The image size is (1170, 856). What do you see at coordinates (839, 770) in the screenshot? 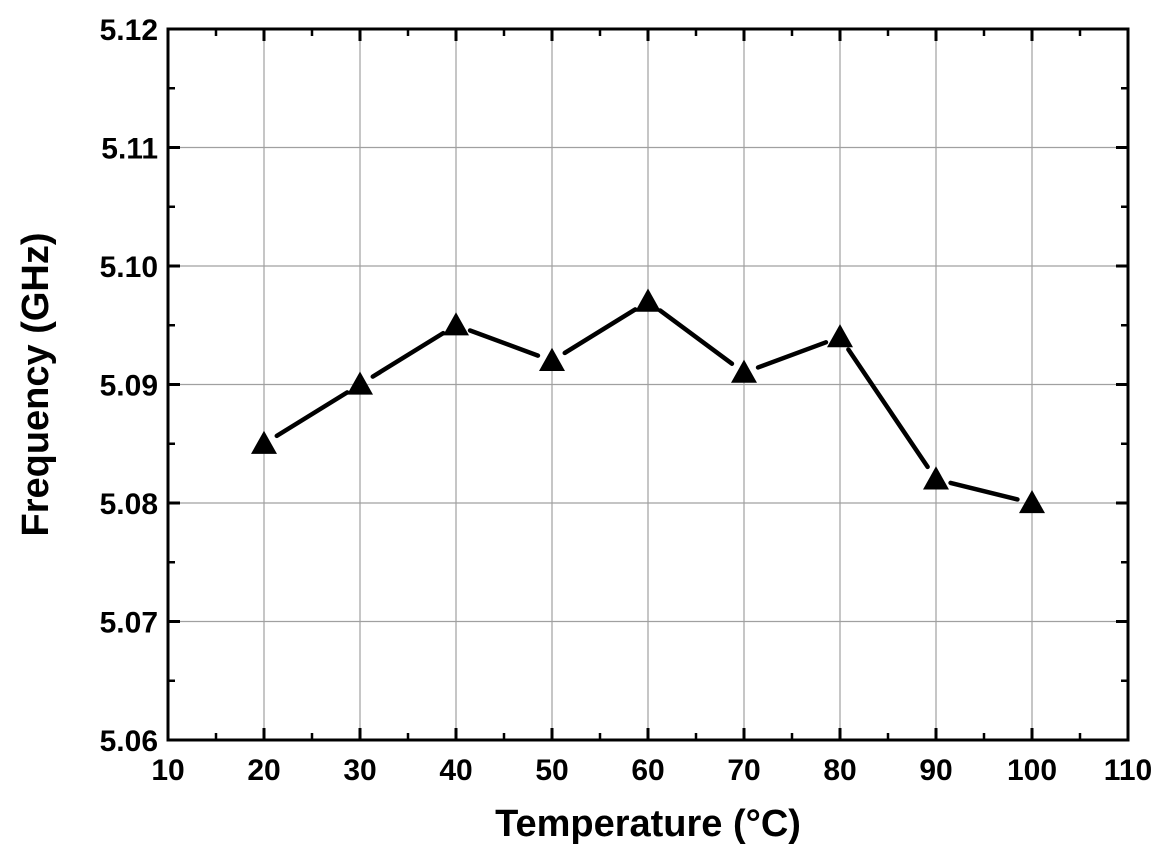
I see `x-tick-label: 80` at bounding box center [839, 770].